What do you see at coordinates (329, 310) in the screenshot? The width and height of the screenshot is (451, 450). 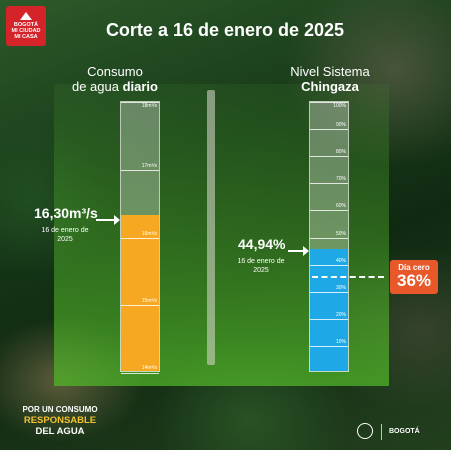 I see `level-fill-bar` at bounding box center [329, 310].